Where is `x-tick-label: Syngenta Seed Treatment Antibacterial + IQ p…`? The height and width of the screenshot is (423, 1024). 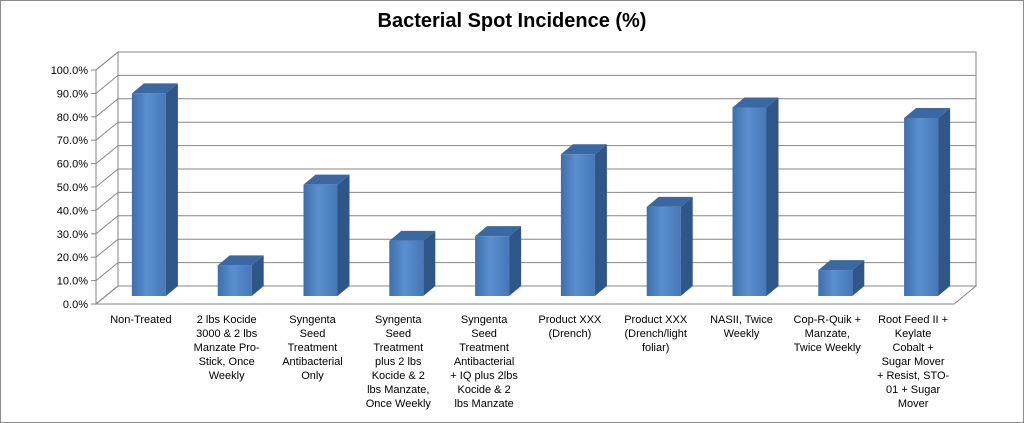
x-tick-label: Syngenta Seed Treatment Antibacterial + IQ p… is located at coordinates (484, 362).